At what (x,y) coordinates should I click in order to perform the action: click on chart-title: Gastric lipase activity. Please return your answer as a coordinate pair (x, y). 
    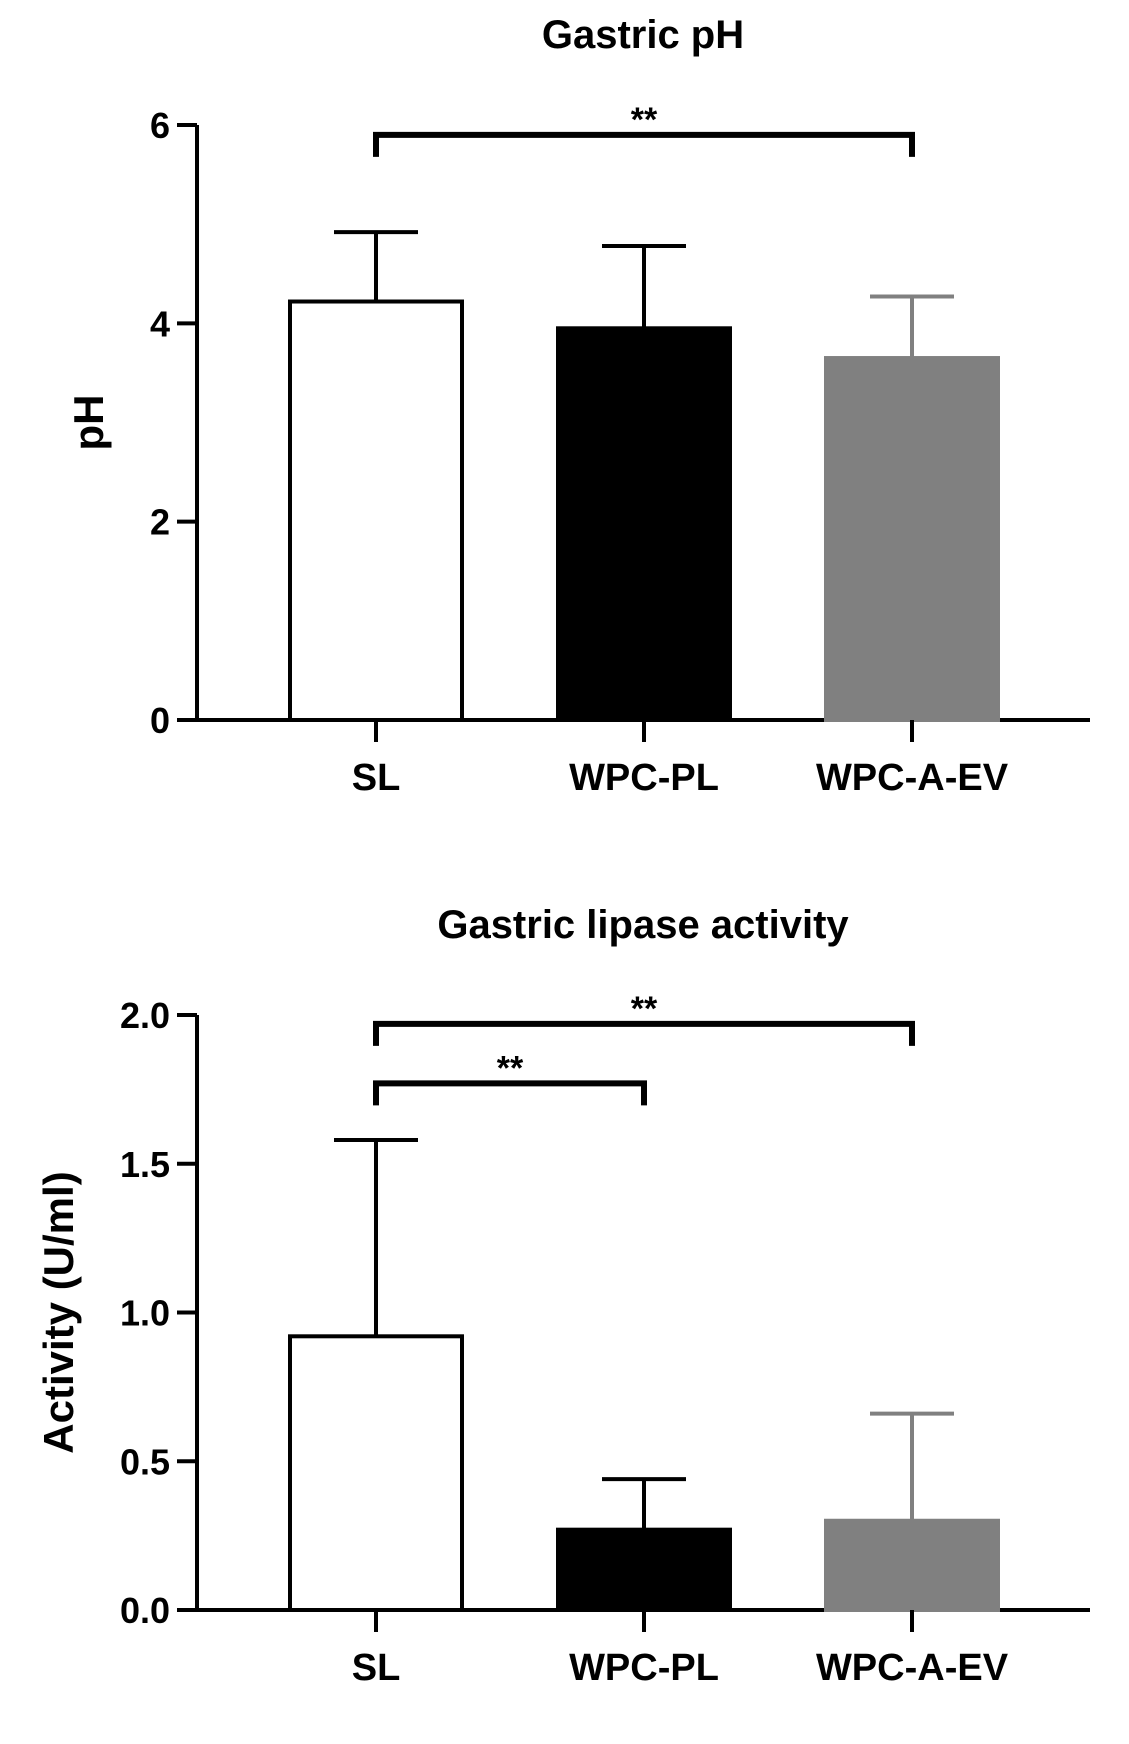
    Looking at the image, I should click on (643, 925).